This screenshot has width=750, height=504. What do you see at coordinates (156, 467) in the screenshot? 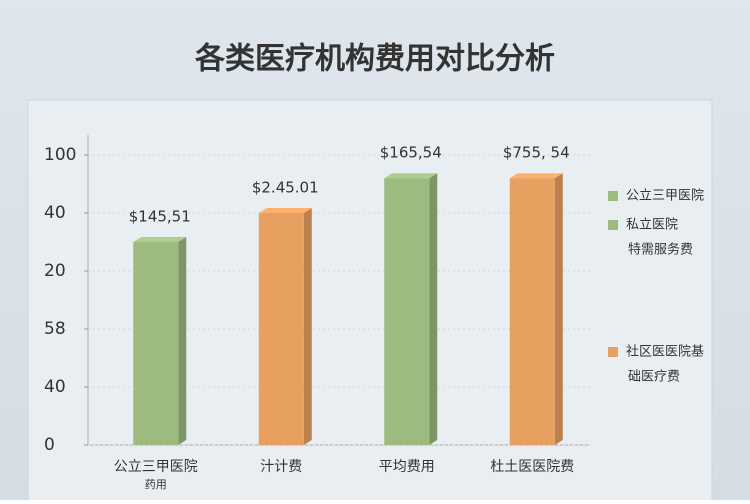
I see `x-tick-label: 公立三甲医院` at bounding box center [156, 467].